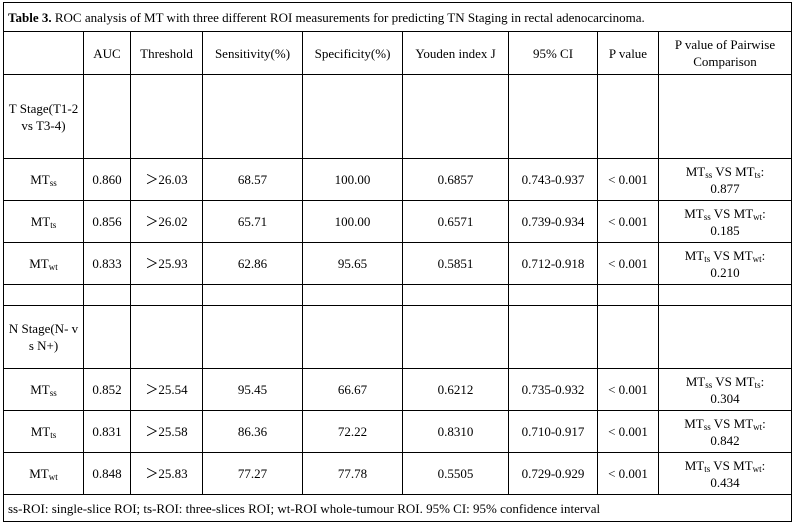  I want to click on pairwise-cell: MTts VS MTwt: 0.210, so click(725, 263).